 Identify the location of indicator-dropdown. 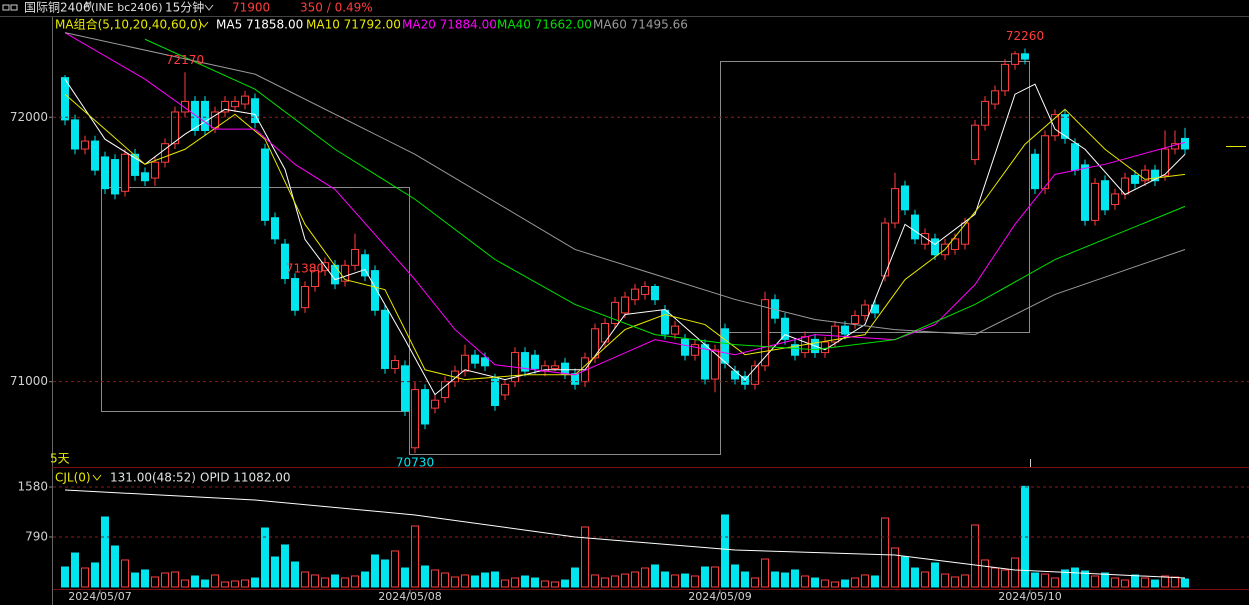
(204, 24).